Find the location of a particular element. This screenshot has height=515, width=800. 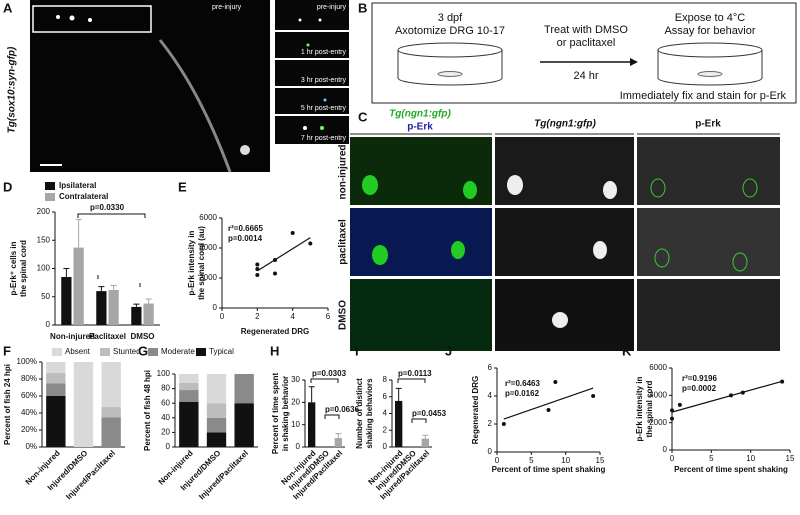

y-axis-label: the spinal cord is located at coordinates (649, 408).